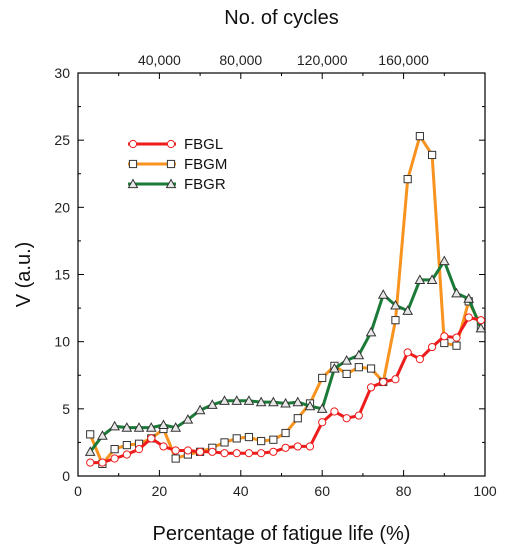 The image size is (506, 550). What do you see at coordinates (403, 60) in the screenshot?
I see `top-x-tick-label: 160,000` at bounding box center [403, 60].